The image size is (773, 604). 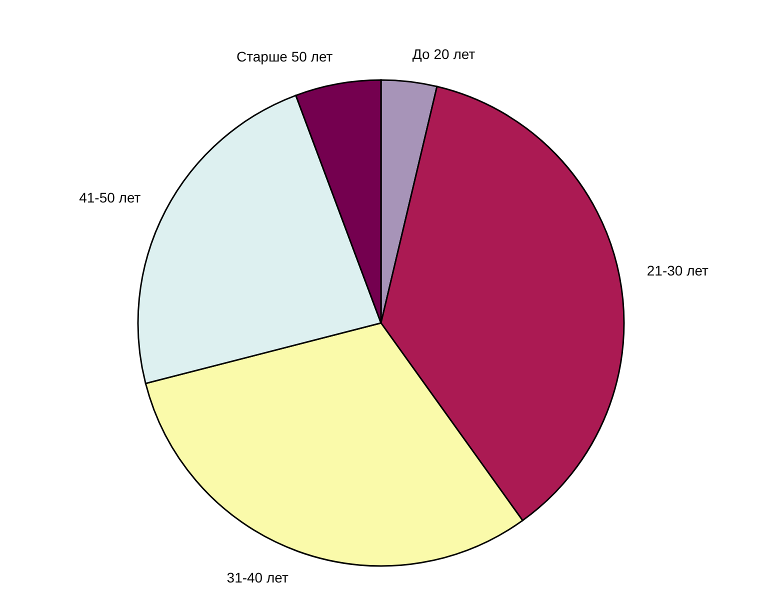 I want to click on slice-label: Старше 50 лет, so click(x=285, y=56).